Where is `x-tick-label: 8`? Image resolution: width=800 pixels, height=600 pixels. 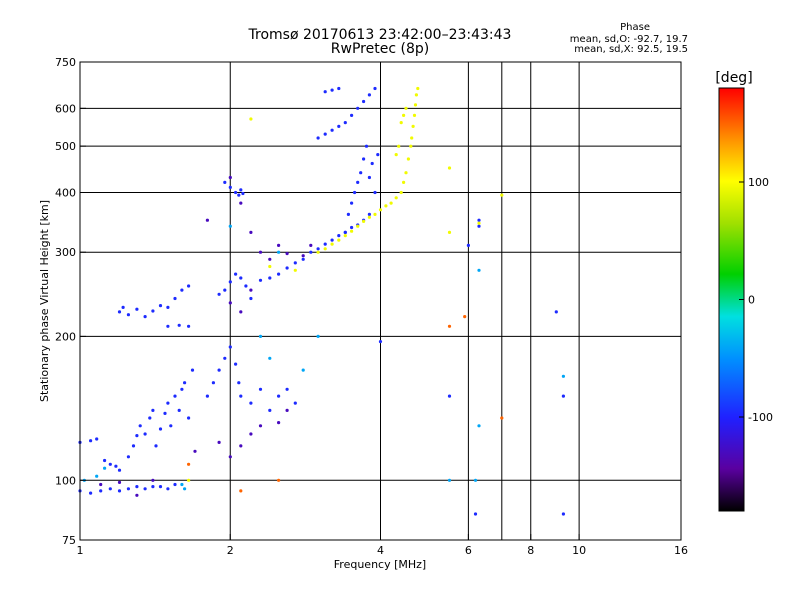 x-tick-label: 8 is located at coordinates (530, 550).